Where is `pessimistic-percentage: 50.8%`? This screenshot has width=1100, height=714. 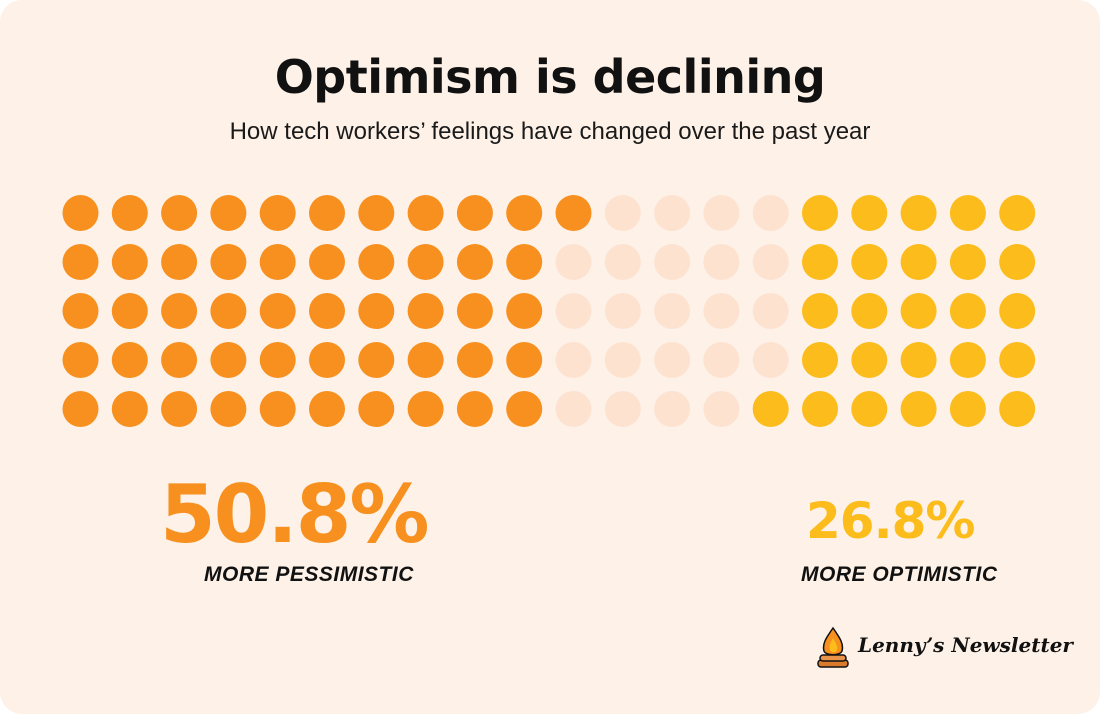 pessimistic-percentage: 50.8% is located at coordinates (295, 514).